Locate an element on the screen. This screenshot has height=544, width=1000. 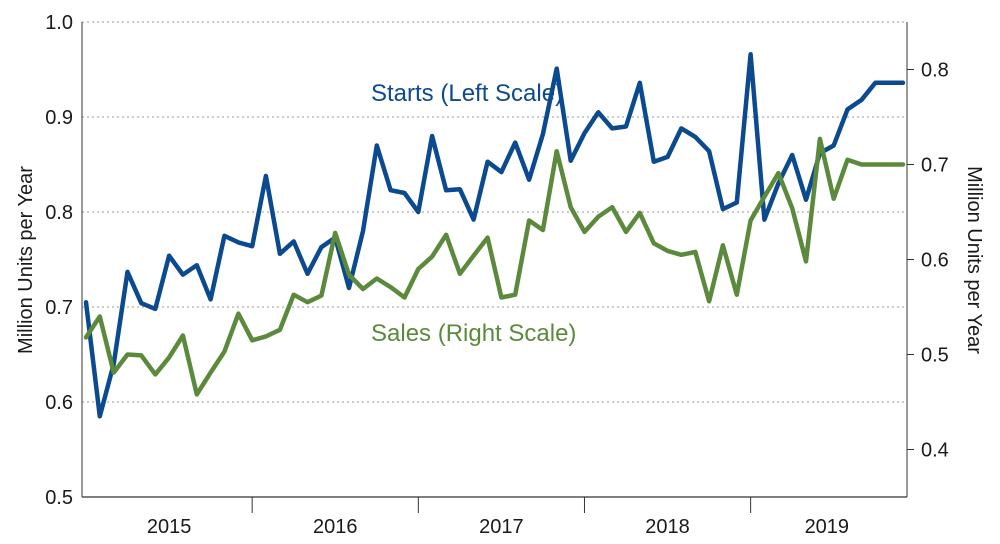
right-axis-ticks: 0.4 0.5 0.6 0.7 0.8 is located at coordinates (928, 261).